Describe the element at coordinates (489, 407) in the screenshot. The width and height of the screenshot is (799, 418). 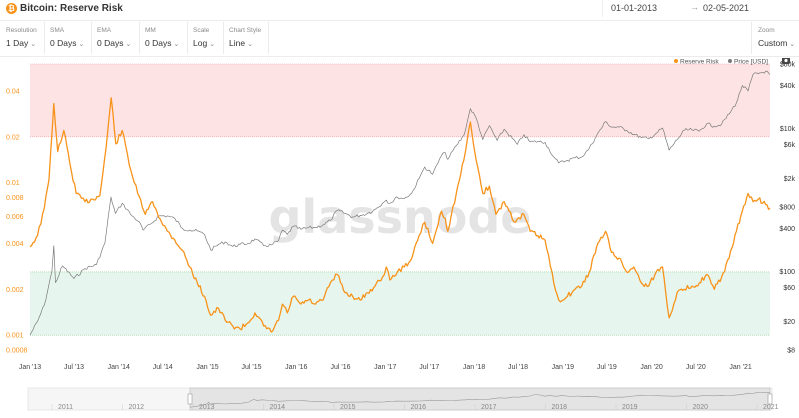
I see `navigator-year-label: 2017` at that location.